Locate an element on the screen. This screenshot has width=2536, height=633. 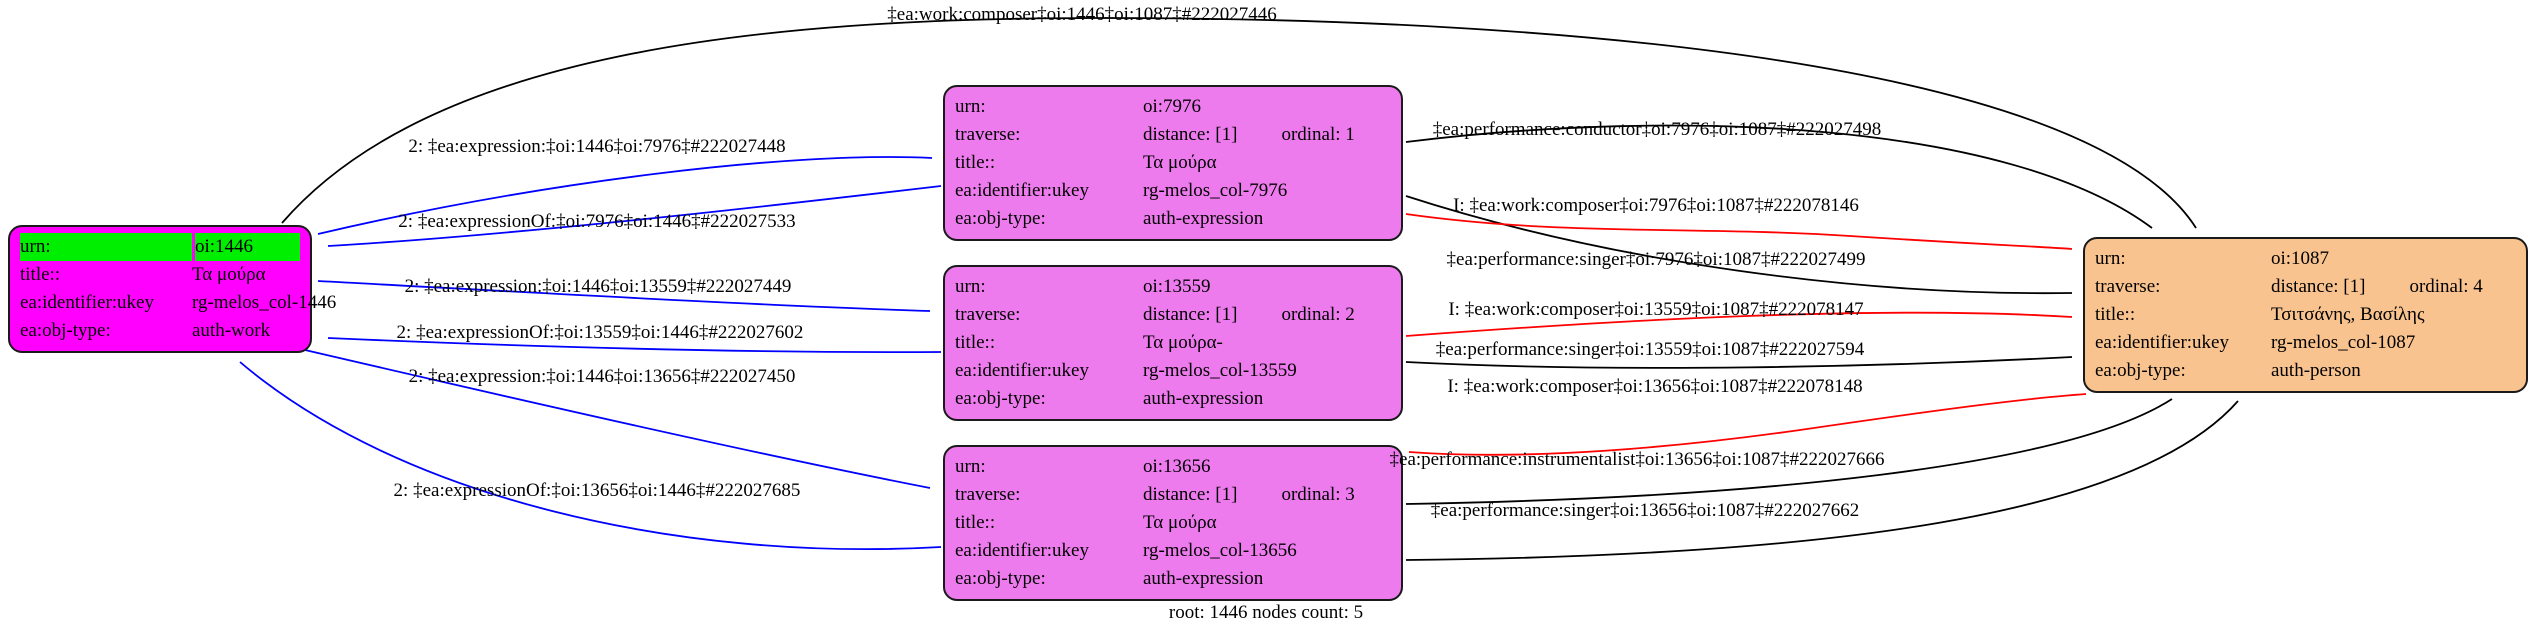
node-row-urn: urn: oi:13656 is located at coordinates (1173, 467).